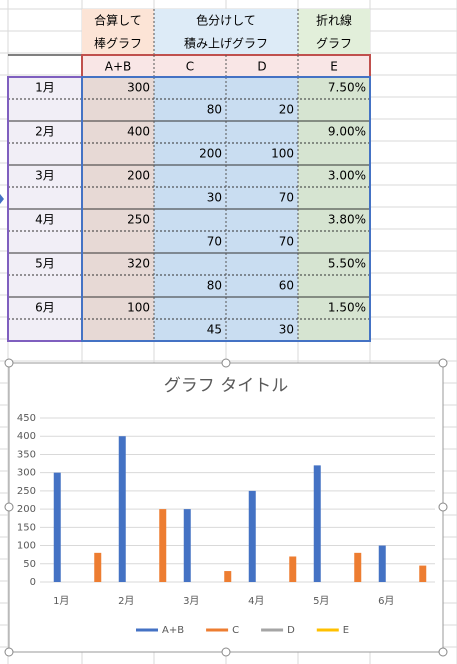  I want to click on cell-text: 400, so click(138, 132).